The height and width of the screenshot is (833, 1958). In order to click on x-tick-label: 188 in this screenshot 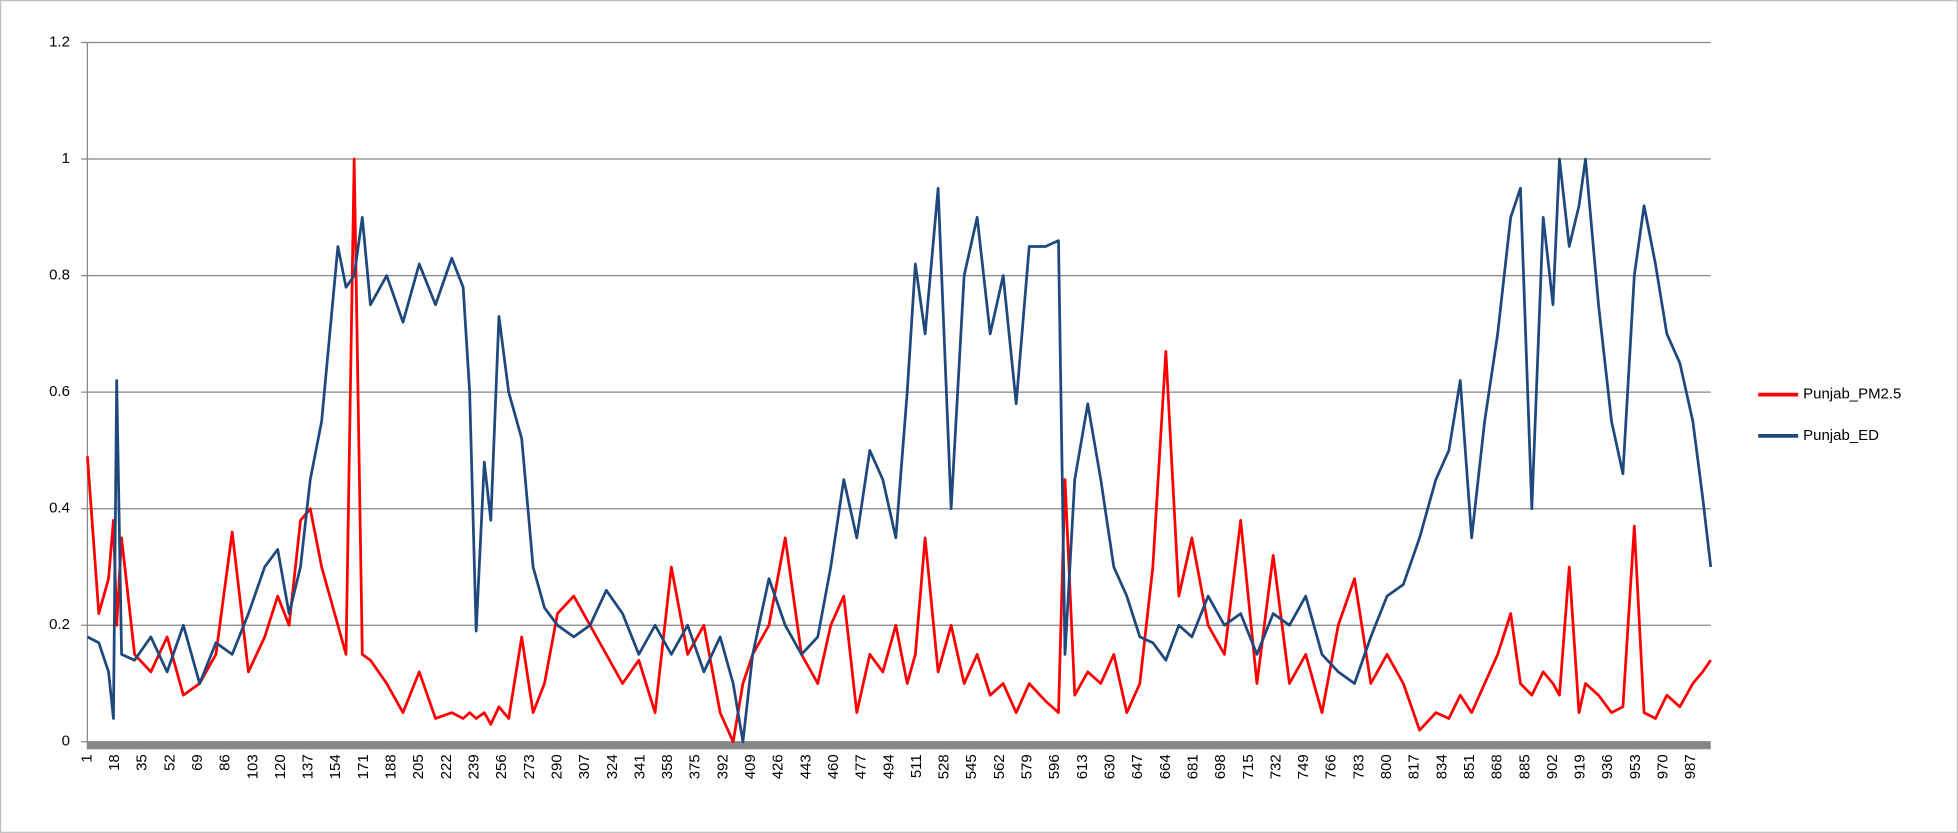, I will do `click(391, 766)`.